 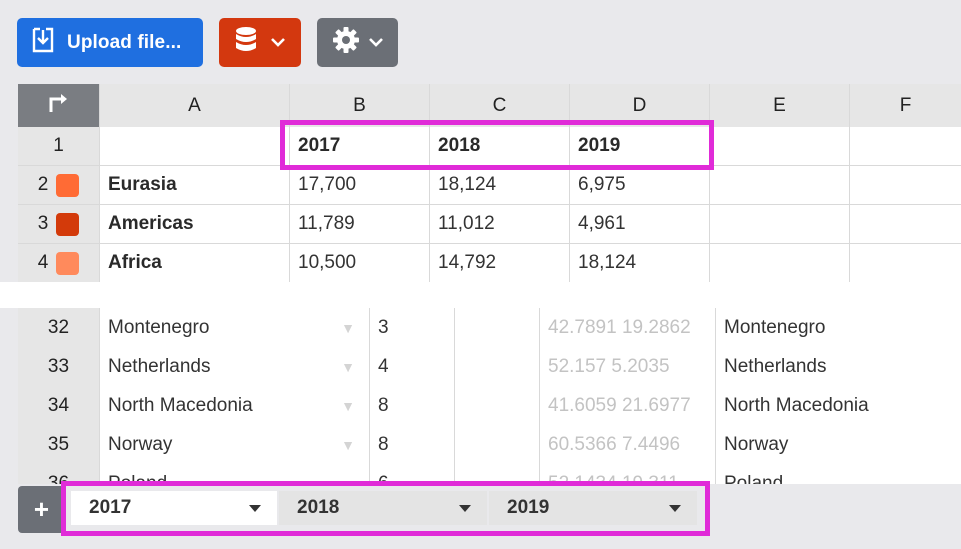 I want to click on table-row: 36 Poland ▼ 6 52.1434 19.311 Poland, so click(x=489, y=474).